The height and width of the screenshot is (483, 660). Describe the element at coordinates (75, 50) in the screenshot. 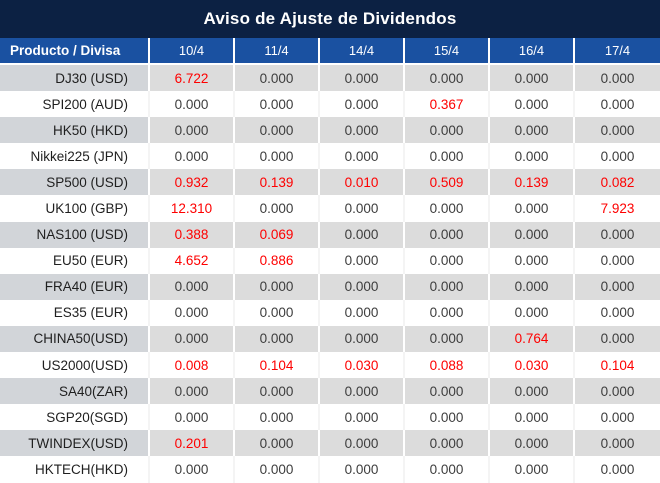

I see `column-header-product: Producto / Divisa` at that location.